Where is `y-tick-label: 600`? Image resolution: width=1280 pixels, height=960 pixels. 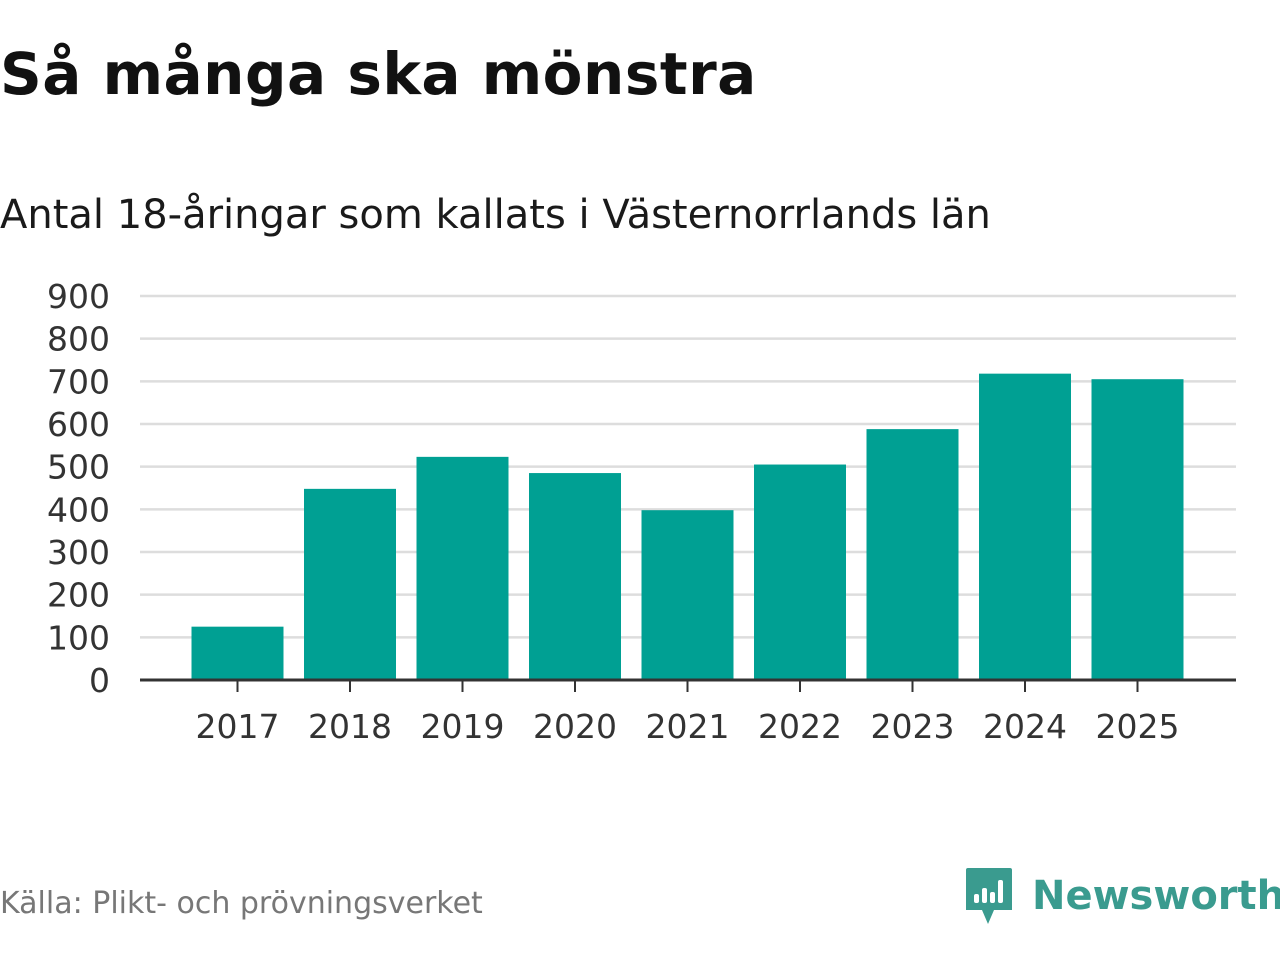 y-tick-label: 600 is located at coordinates (78, 424).